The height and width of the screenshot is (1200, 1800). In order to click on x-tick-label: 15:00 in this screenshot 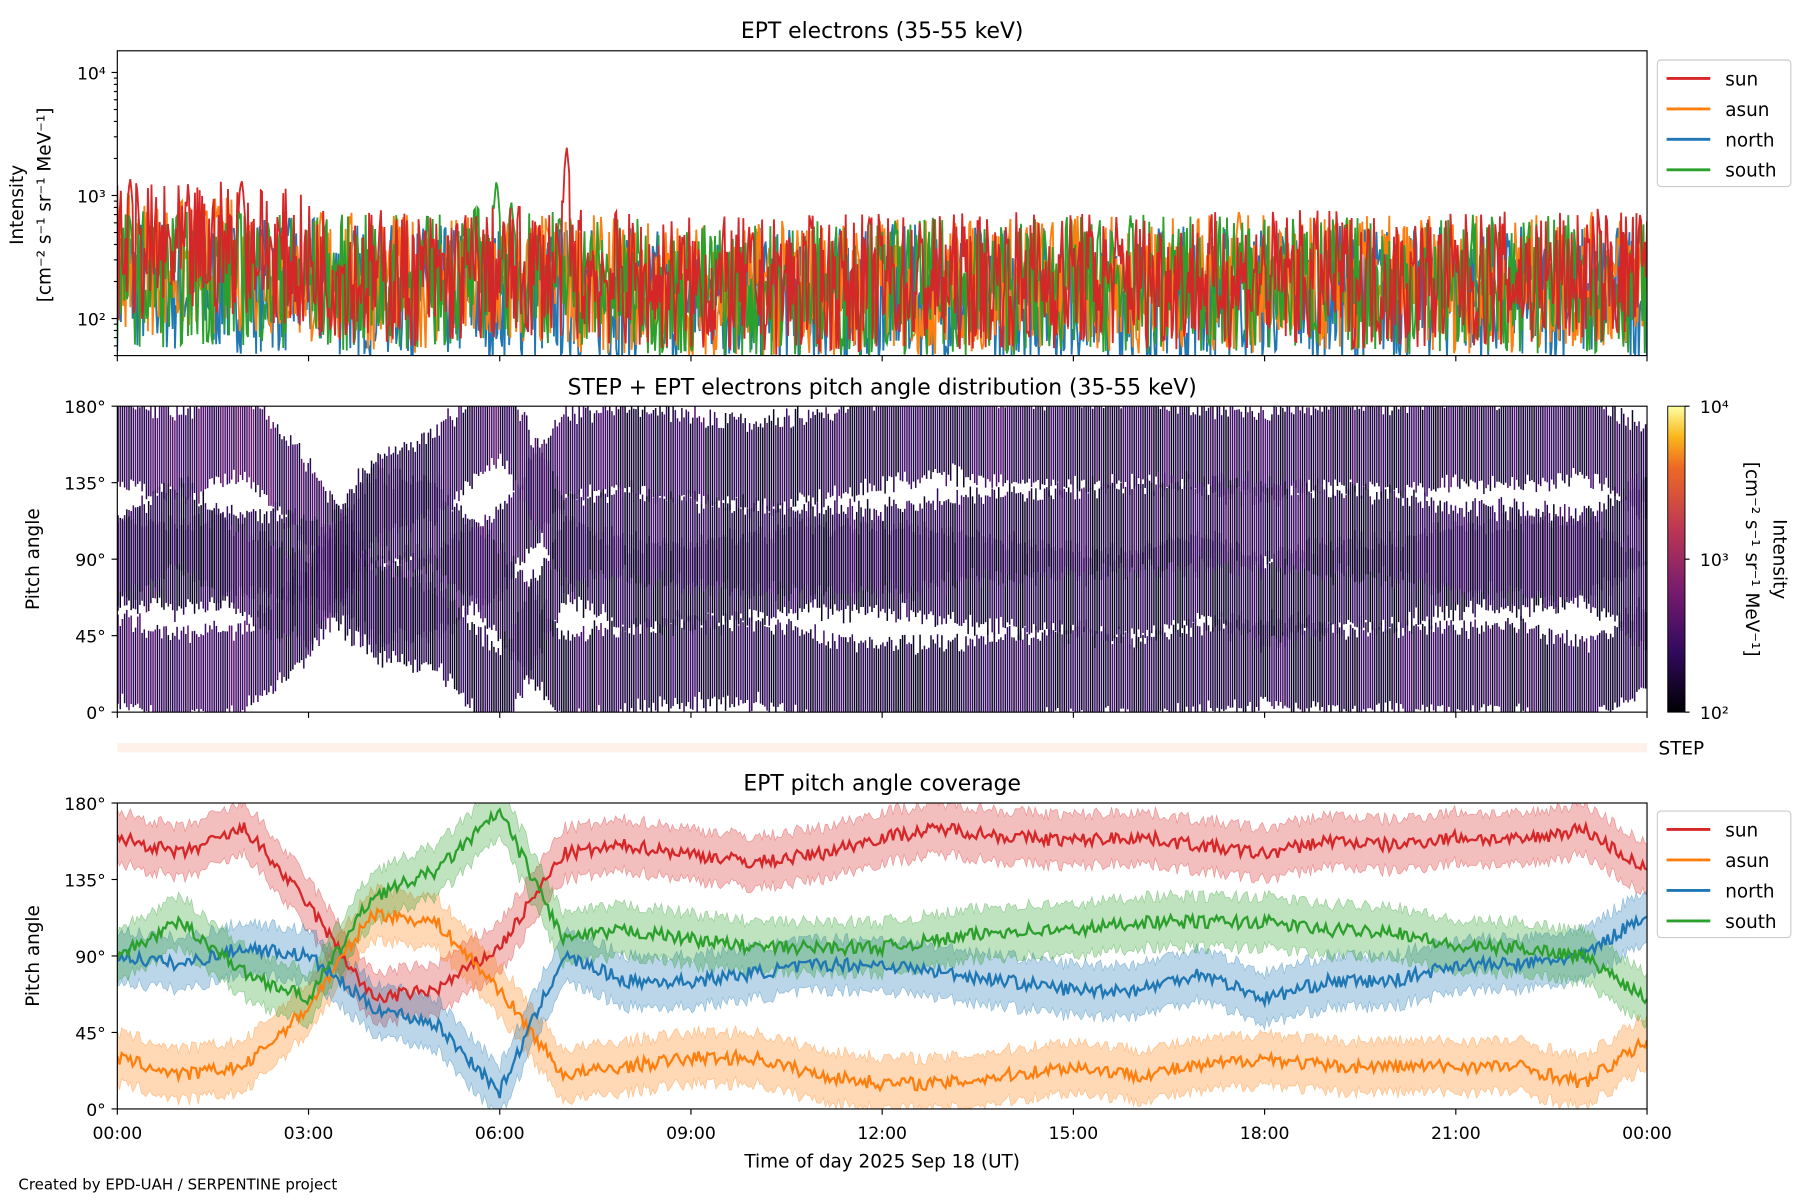, I will do `click(1074, 1134)`.